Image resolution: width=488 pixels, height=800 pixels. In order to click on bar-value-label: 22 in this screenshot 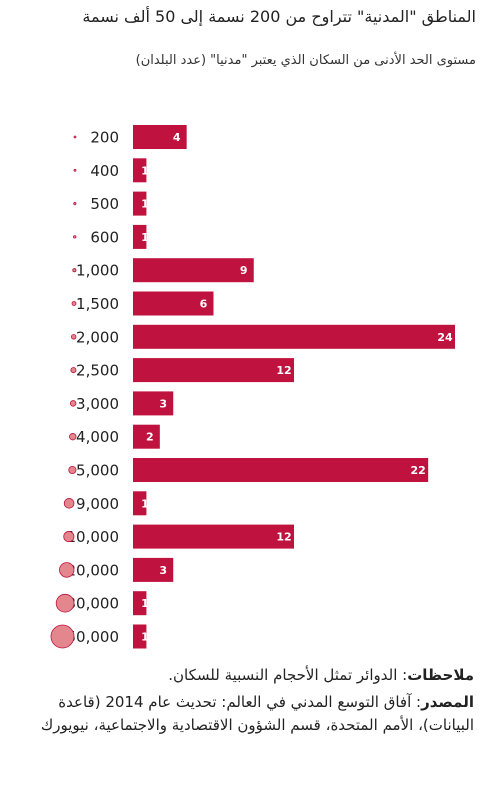, I will do `click(418, 470)`.